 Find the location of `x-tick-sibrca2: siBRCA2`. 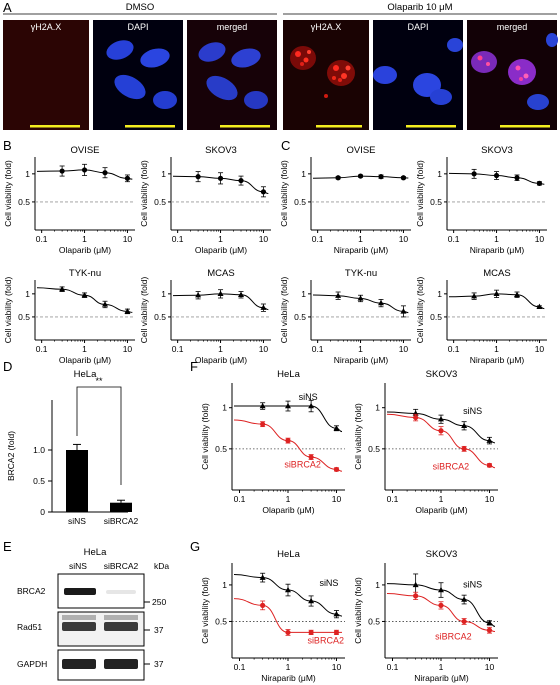

x-tick-sibrca2: siBRCA2 is located at coordinates (121, 521).